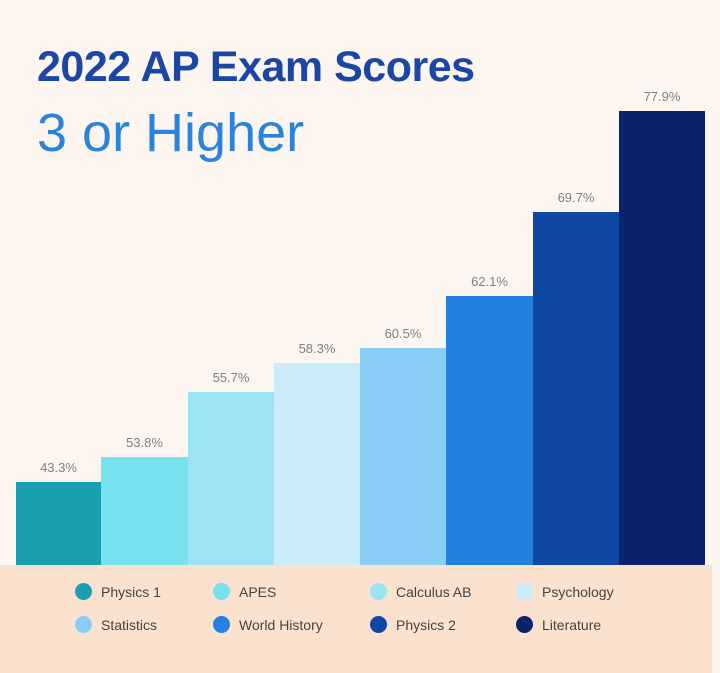  Describe the element at coordinates (231, 377) in the screenshot. I see `bar-value-label: 55.7%` at that location.